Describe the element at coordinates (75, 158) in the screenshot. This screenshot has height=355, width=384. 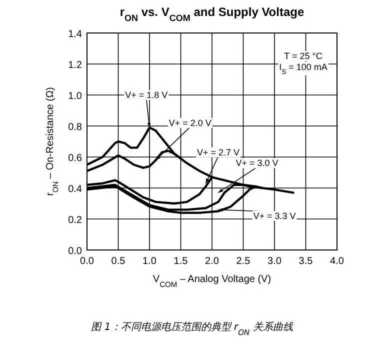
I see `y-tick-label: 0.6` at that location.